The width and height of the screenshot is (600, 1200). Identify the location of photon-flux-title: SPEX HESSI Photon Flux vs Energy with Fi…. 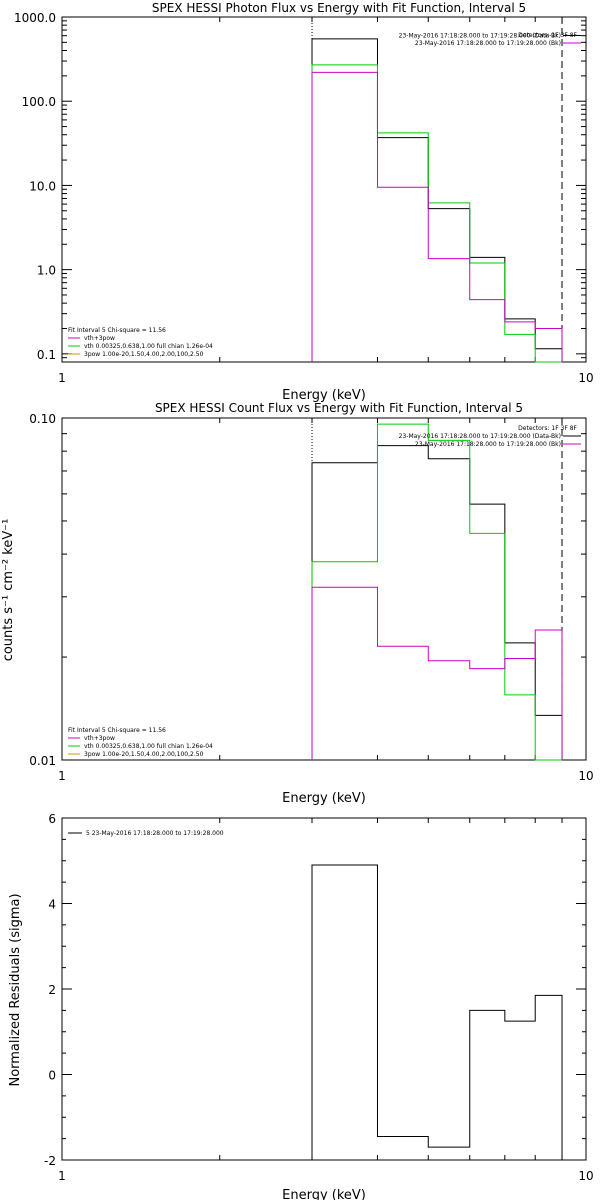
(339, 8).